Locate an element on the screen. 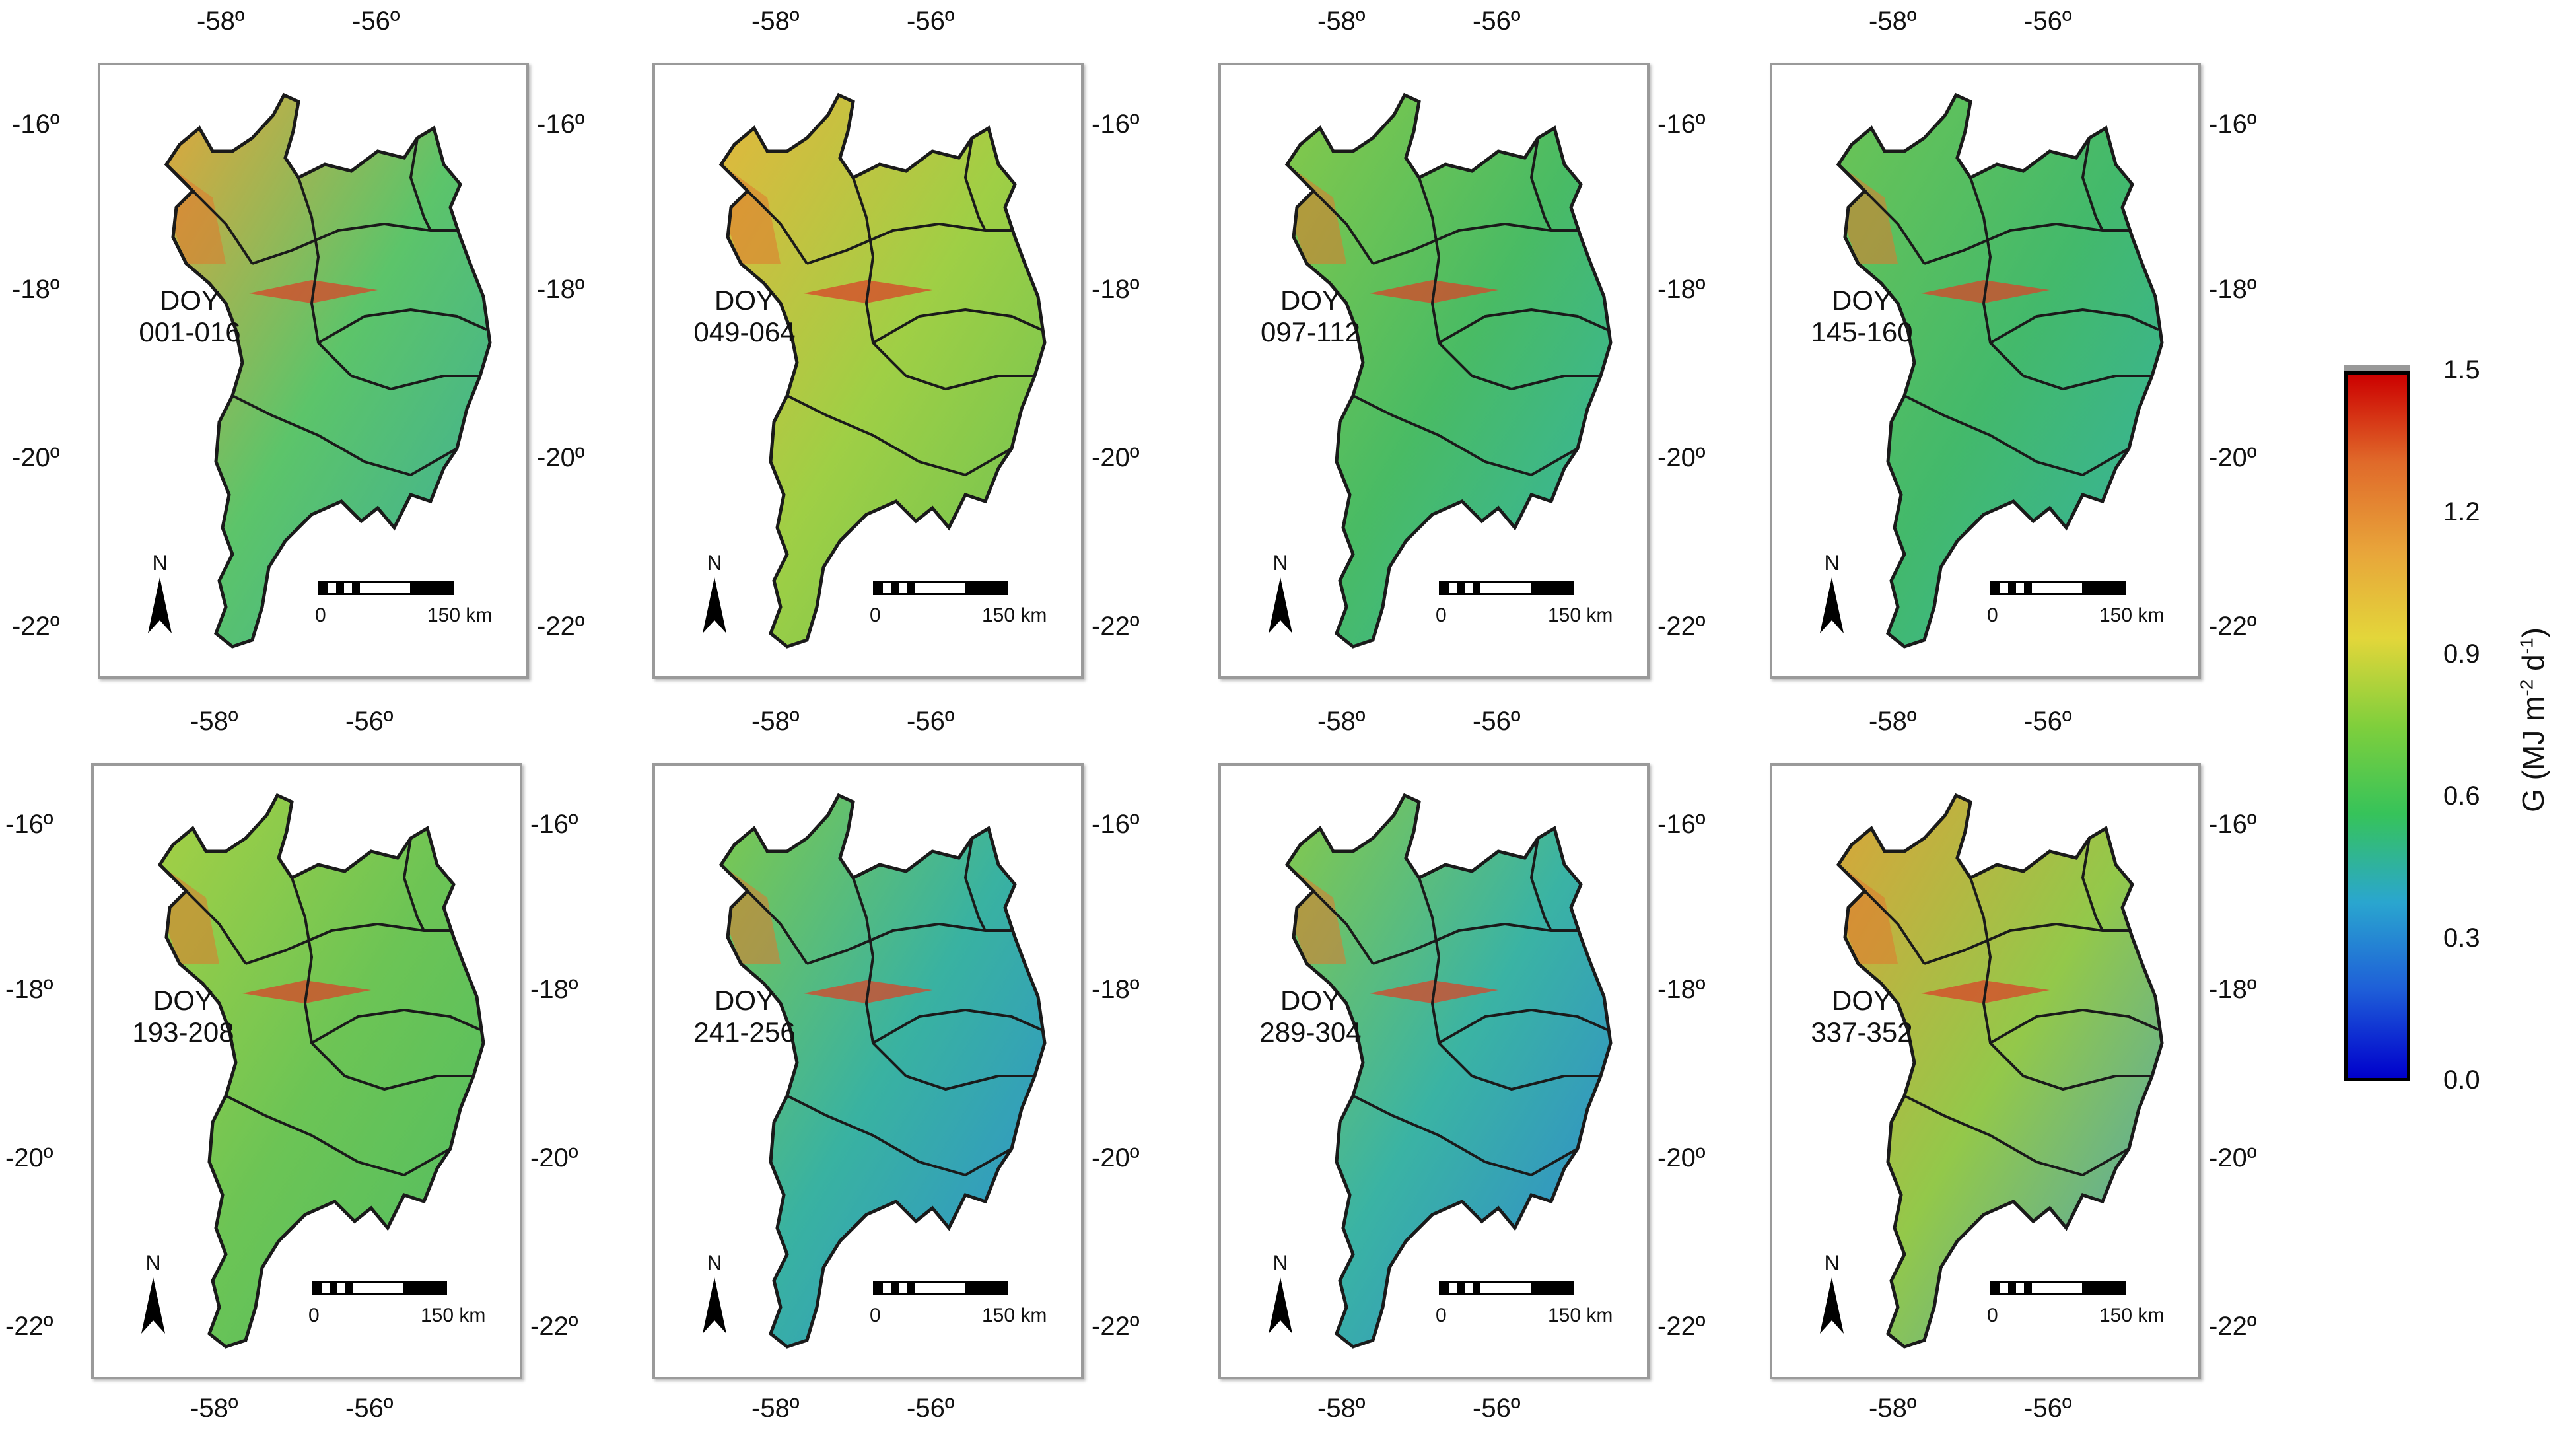 This screenshot has height=1434, width=2576. doy-label: DOY 289-304 is located at coordinates (1311, 1016).